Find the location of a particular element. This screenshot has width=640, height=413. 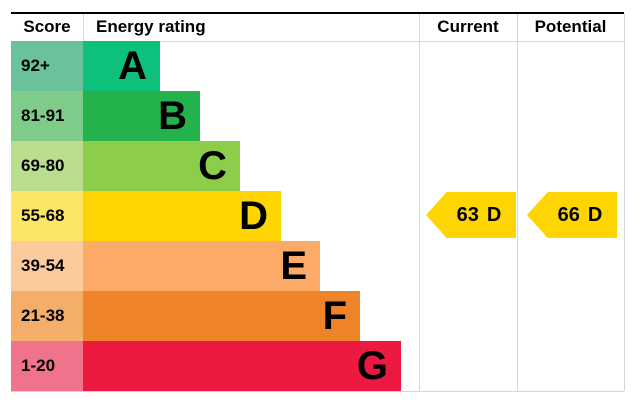

band-bar-c: C is located at coordinates (161, 166).